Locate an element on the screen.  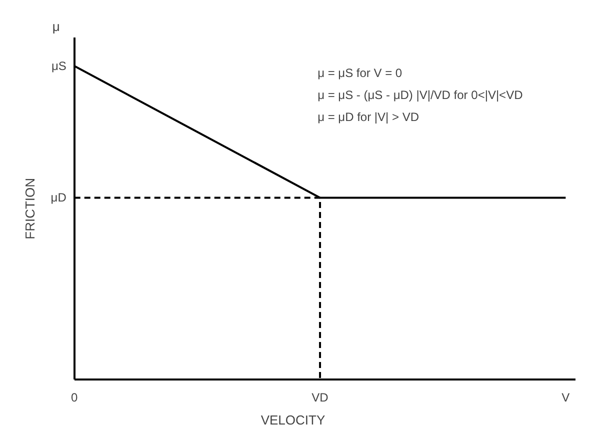
y-axis-title: FRICTION is located at coordinates (30, 209).